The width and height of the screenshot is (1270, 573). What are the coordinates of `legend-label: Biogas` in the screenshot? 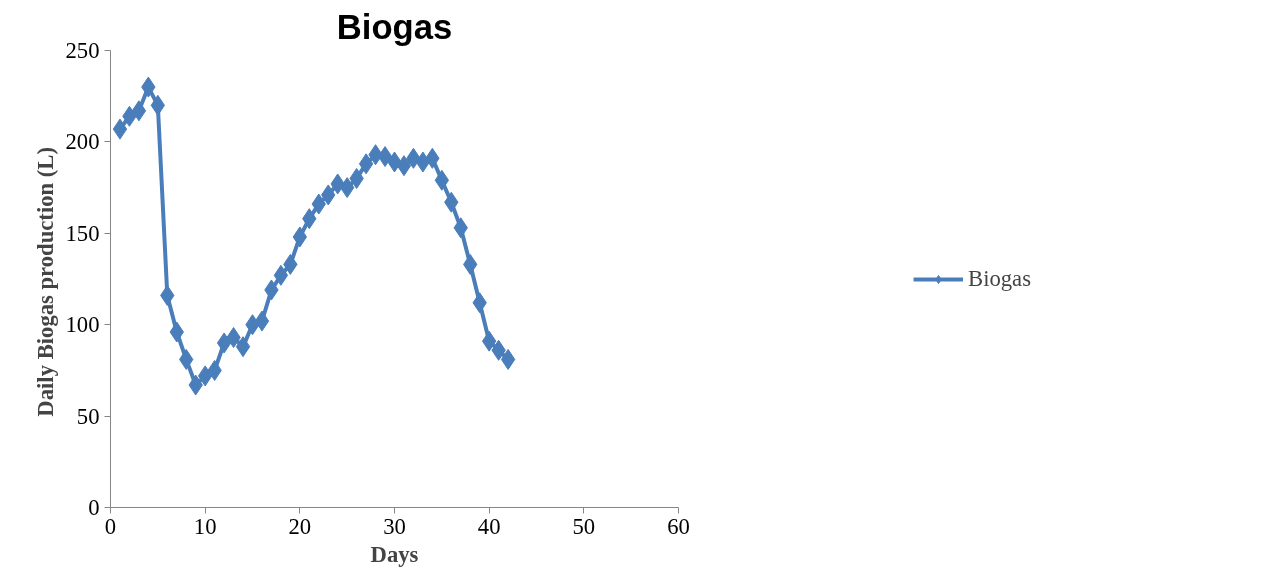 It's located at (999, 278).